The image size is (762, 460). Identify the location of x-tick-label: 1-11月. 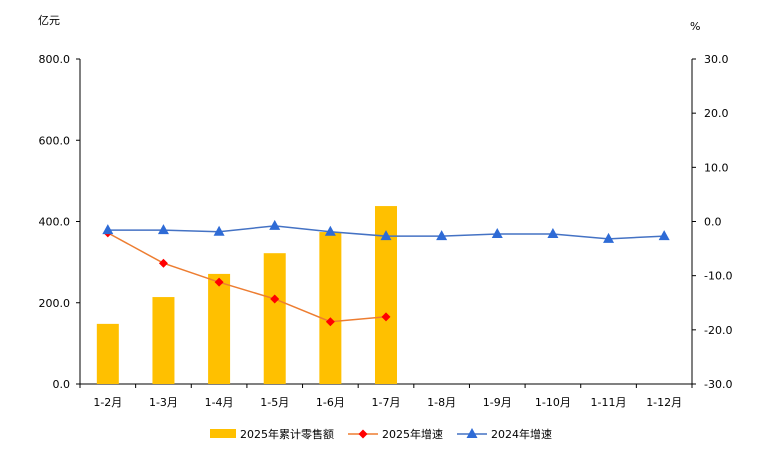
(609, 402).